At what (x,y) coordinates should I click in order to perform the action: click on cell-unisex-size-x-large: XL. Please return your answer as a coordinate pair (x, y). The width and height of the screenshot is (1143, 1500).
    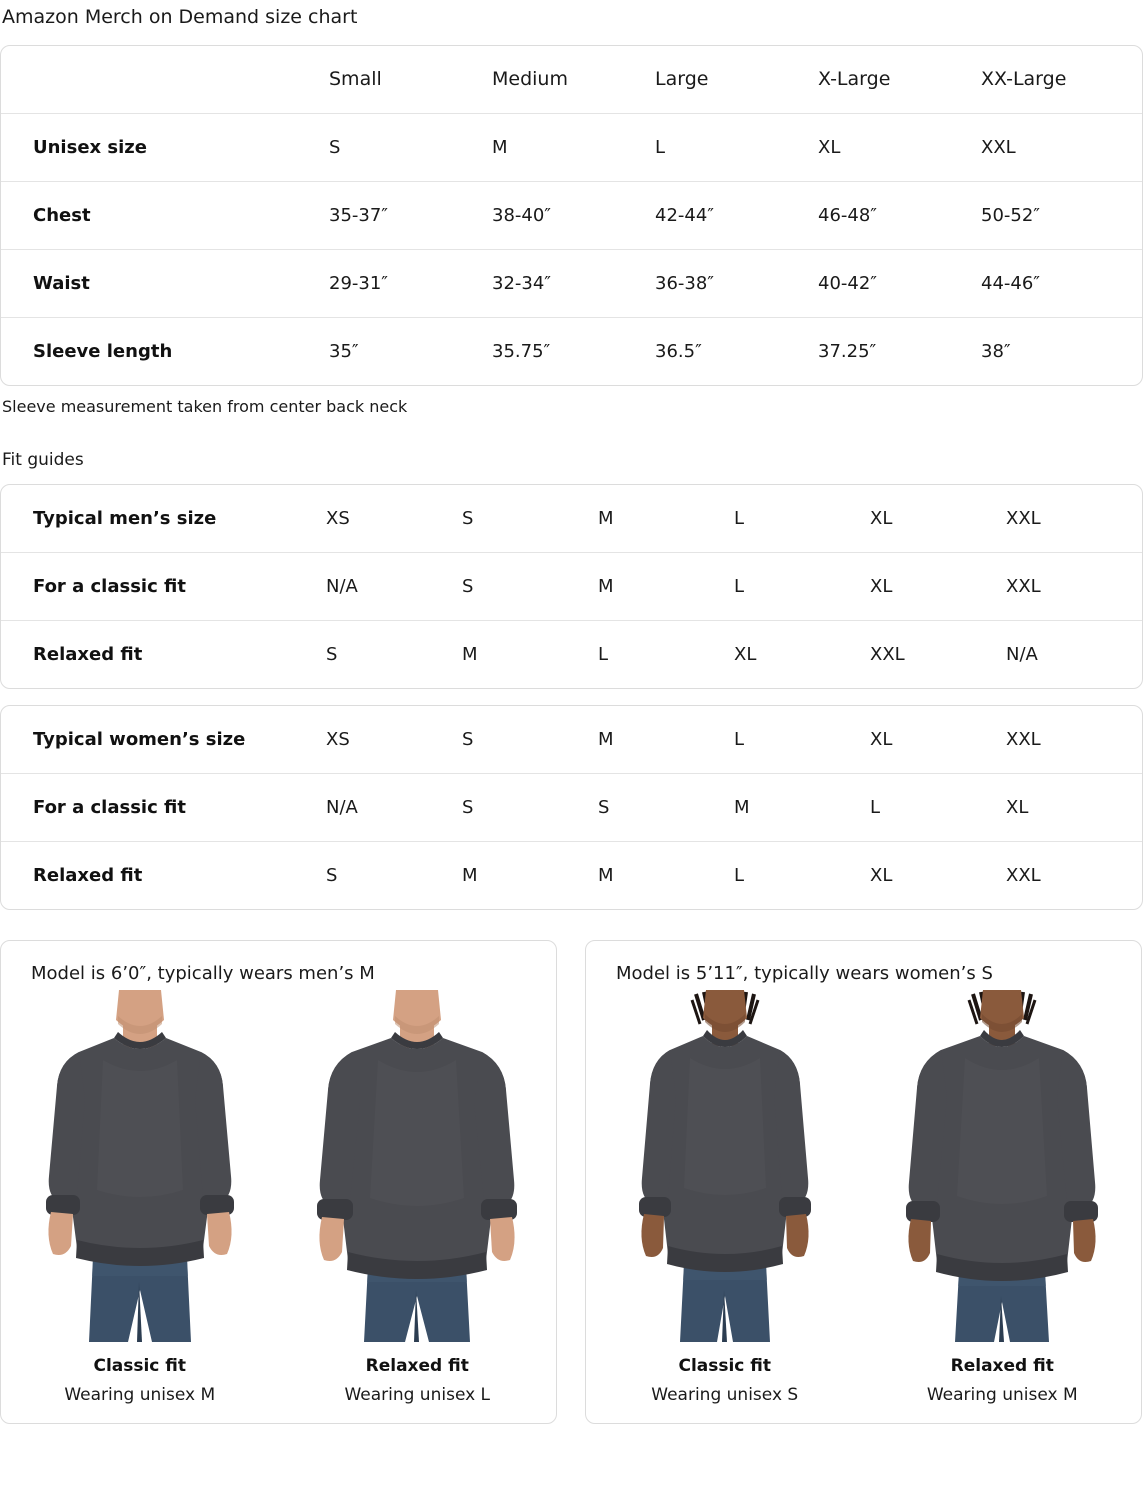
    Looking at the image, I should click on (899, 147).